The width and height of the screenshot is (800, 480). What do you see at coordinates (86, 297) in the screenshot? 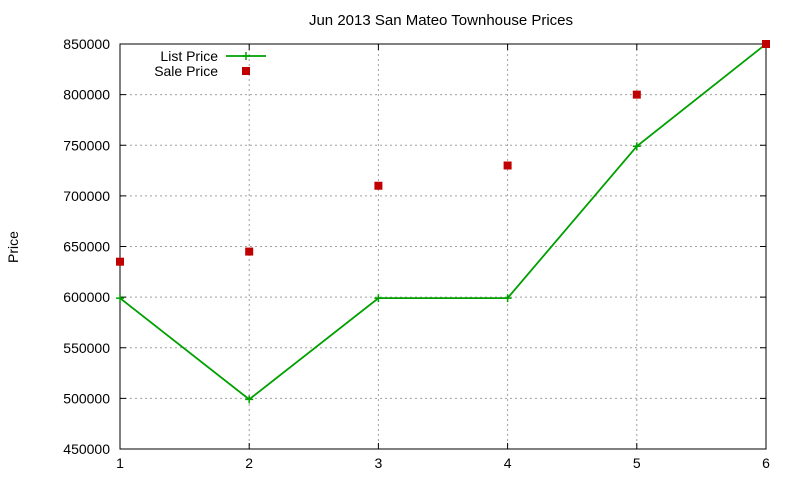
I see `y-tick-label: 600000` at bounding box center [86, 297].